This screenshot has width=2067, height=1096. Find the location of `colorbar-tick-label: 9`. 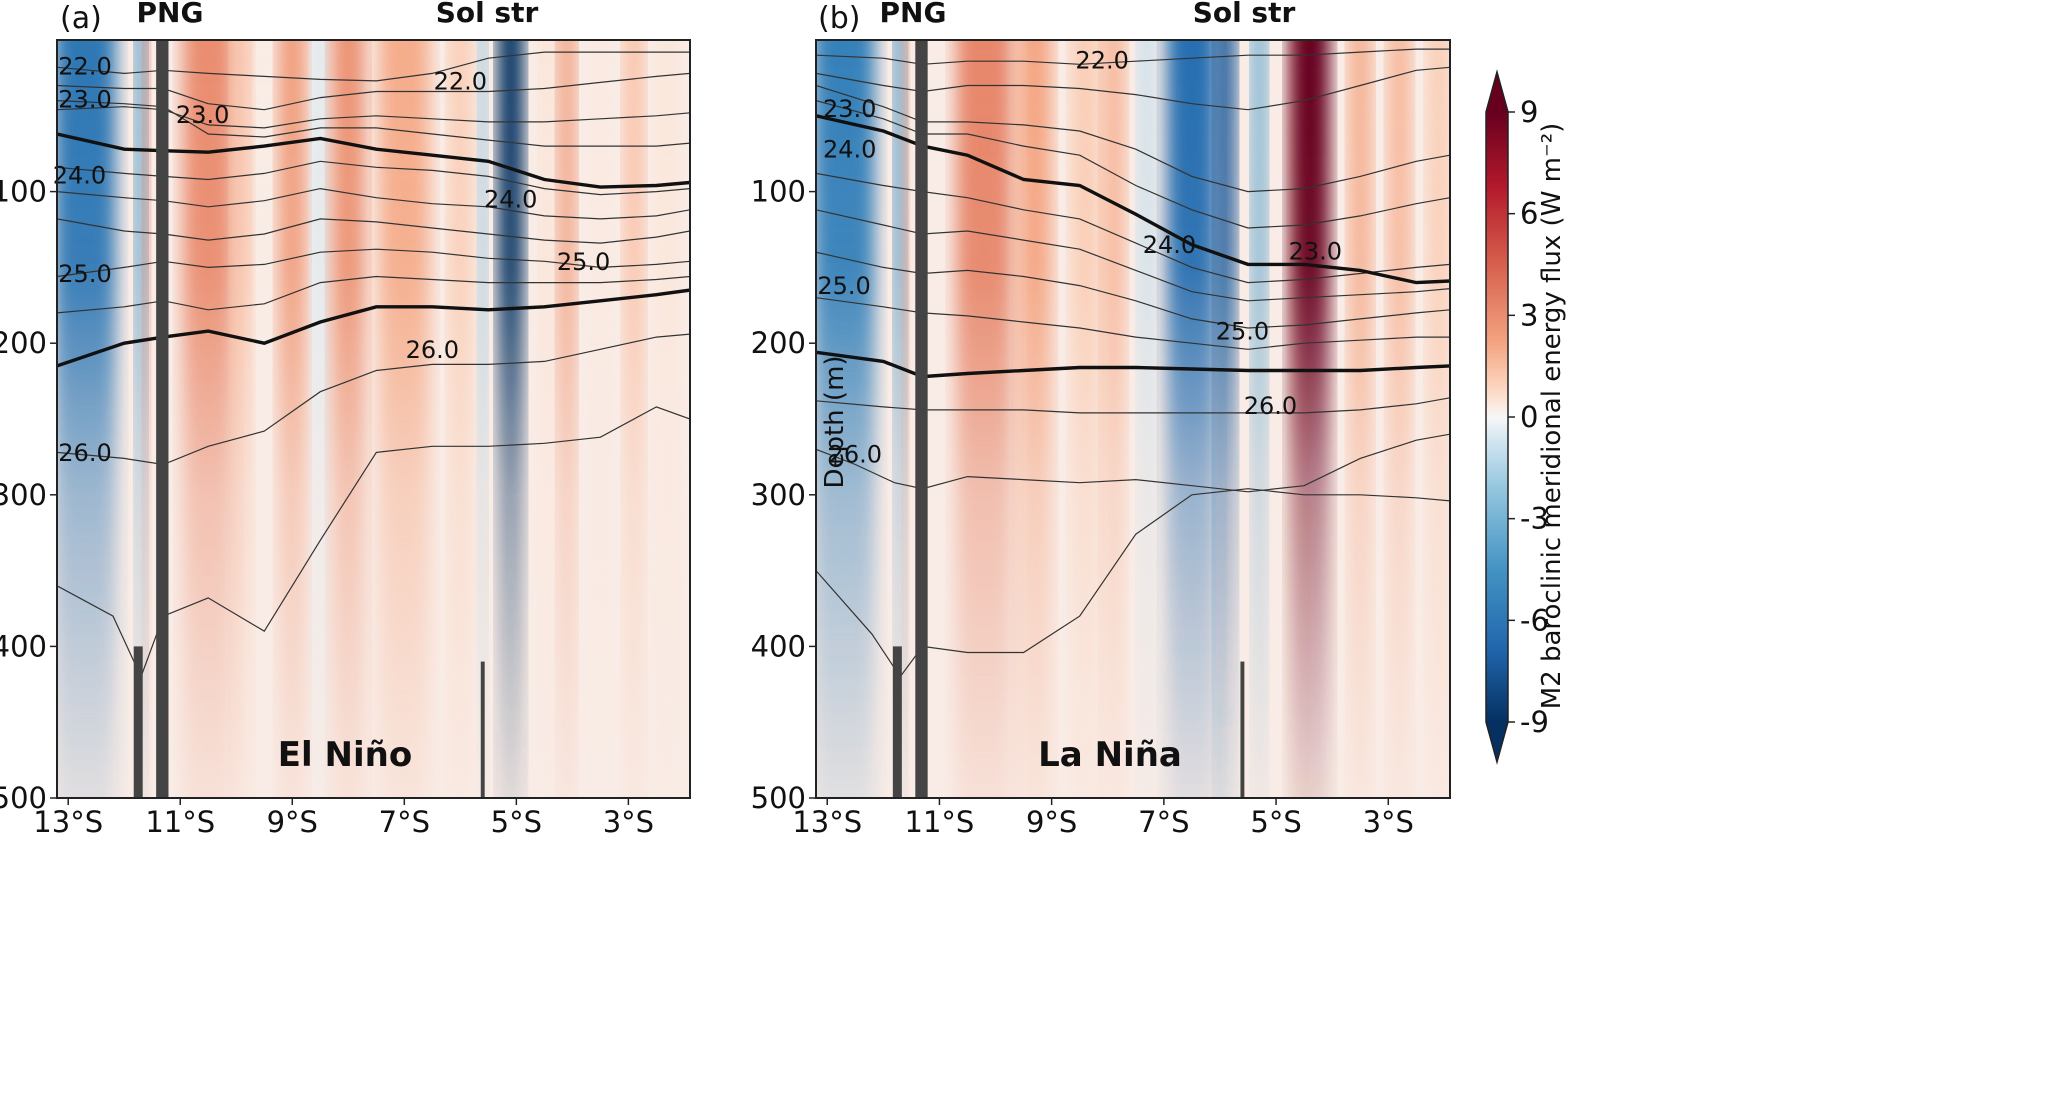

colorbar-tick-label: 9 is located at coordinates (1529, 112).